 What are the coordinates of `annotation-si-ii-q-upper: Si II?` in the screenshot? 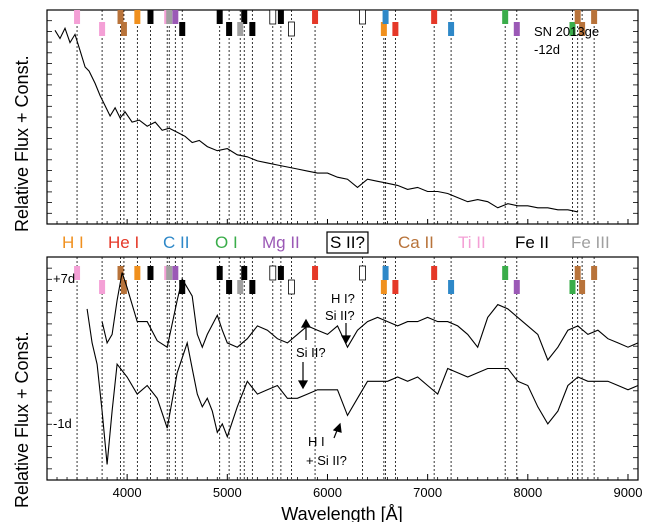 It's located at (340, 315).